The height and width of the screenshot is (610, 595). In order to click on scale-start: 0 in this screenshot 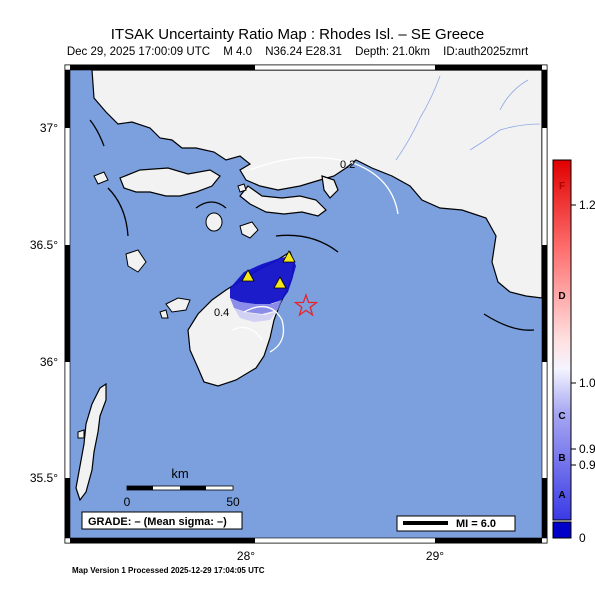, I will do `click(127, 502)`.